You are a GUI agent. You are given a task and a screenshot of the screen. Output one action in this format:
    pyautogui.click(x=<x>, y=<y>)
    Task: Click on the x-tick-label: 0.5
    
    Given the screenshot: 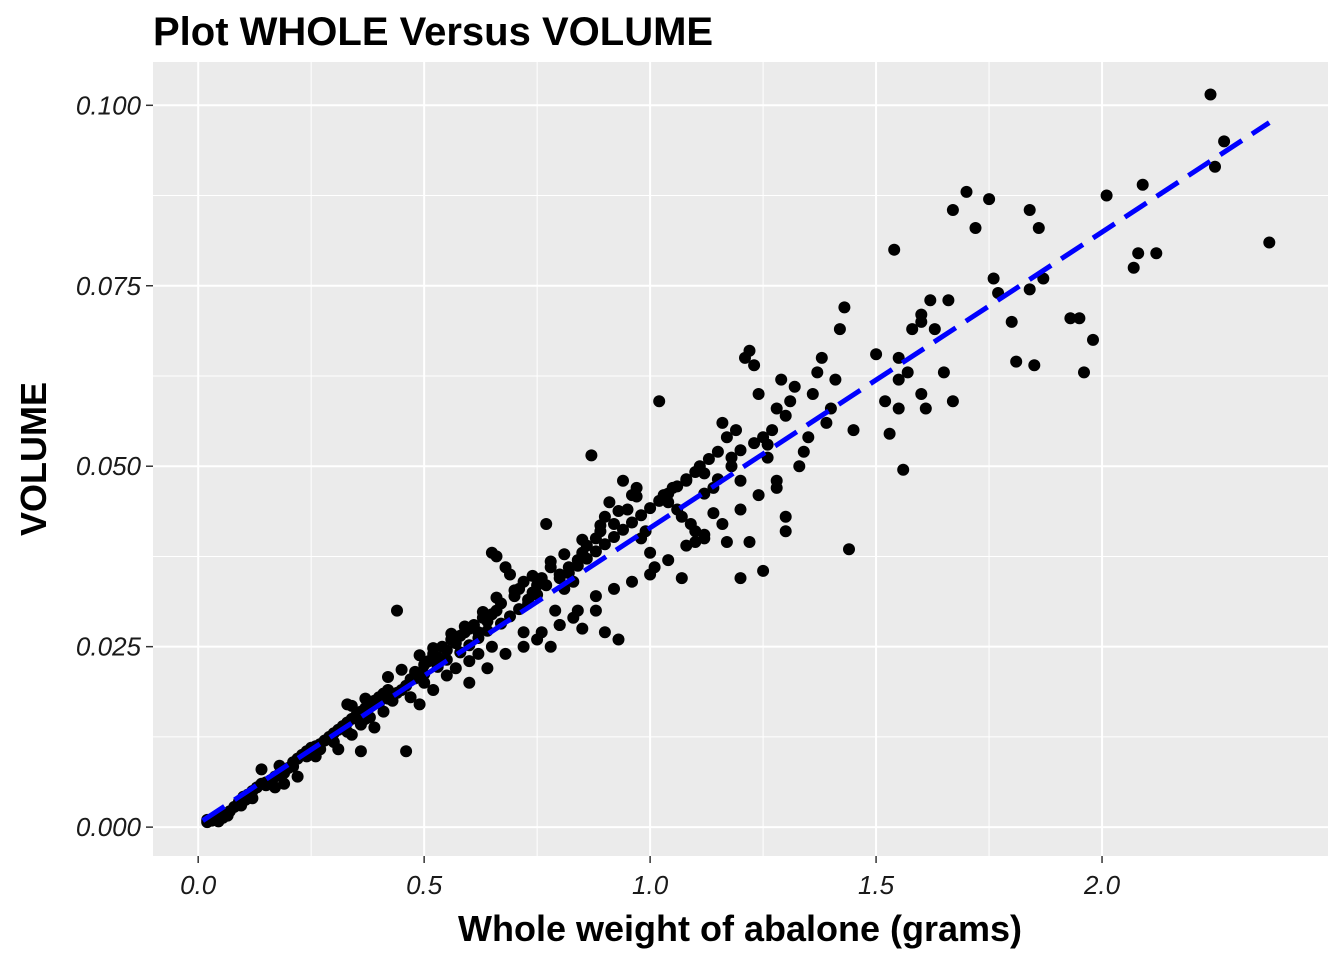 What is the action you would take?
    pyautogui.click(x=424, y=885)
    